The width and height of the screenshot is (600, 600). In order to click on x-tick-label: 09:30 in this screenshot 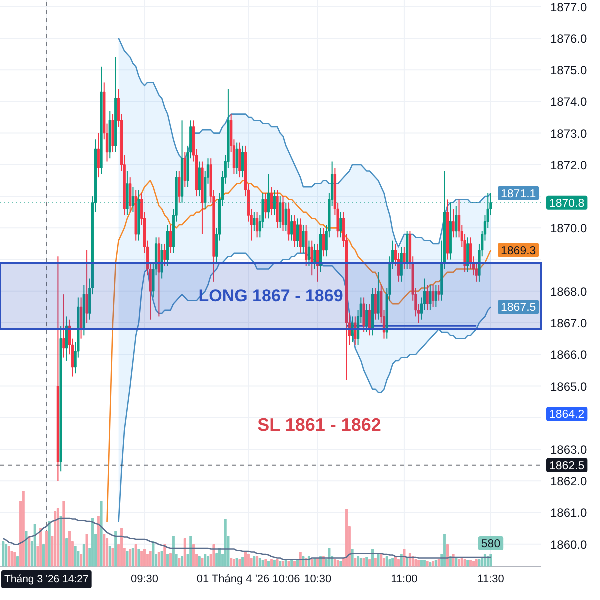, I will do `click(145, 580)`.